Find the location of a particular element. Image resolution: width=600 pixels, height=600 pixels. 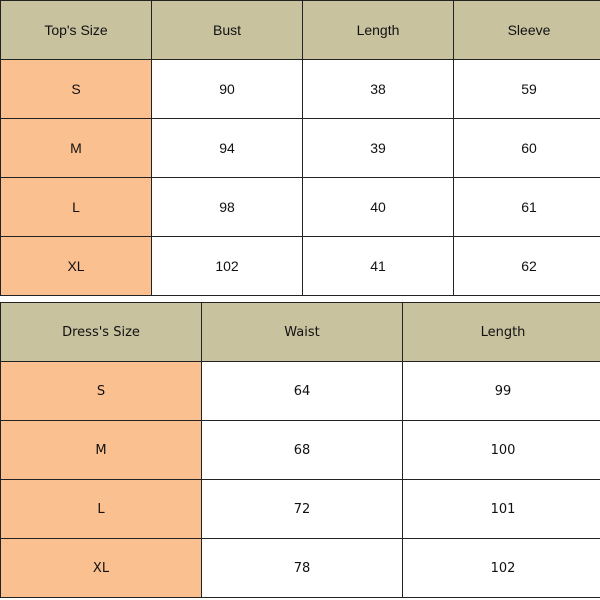

table-row: XL 78 102 is located at coordinates (300, 568).